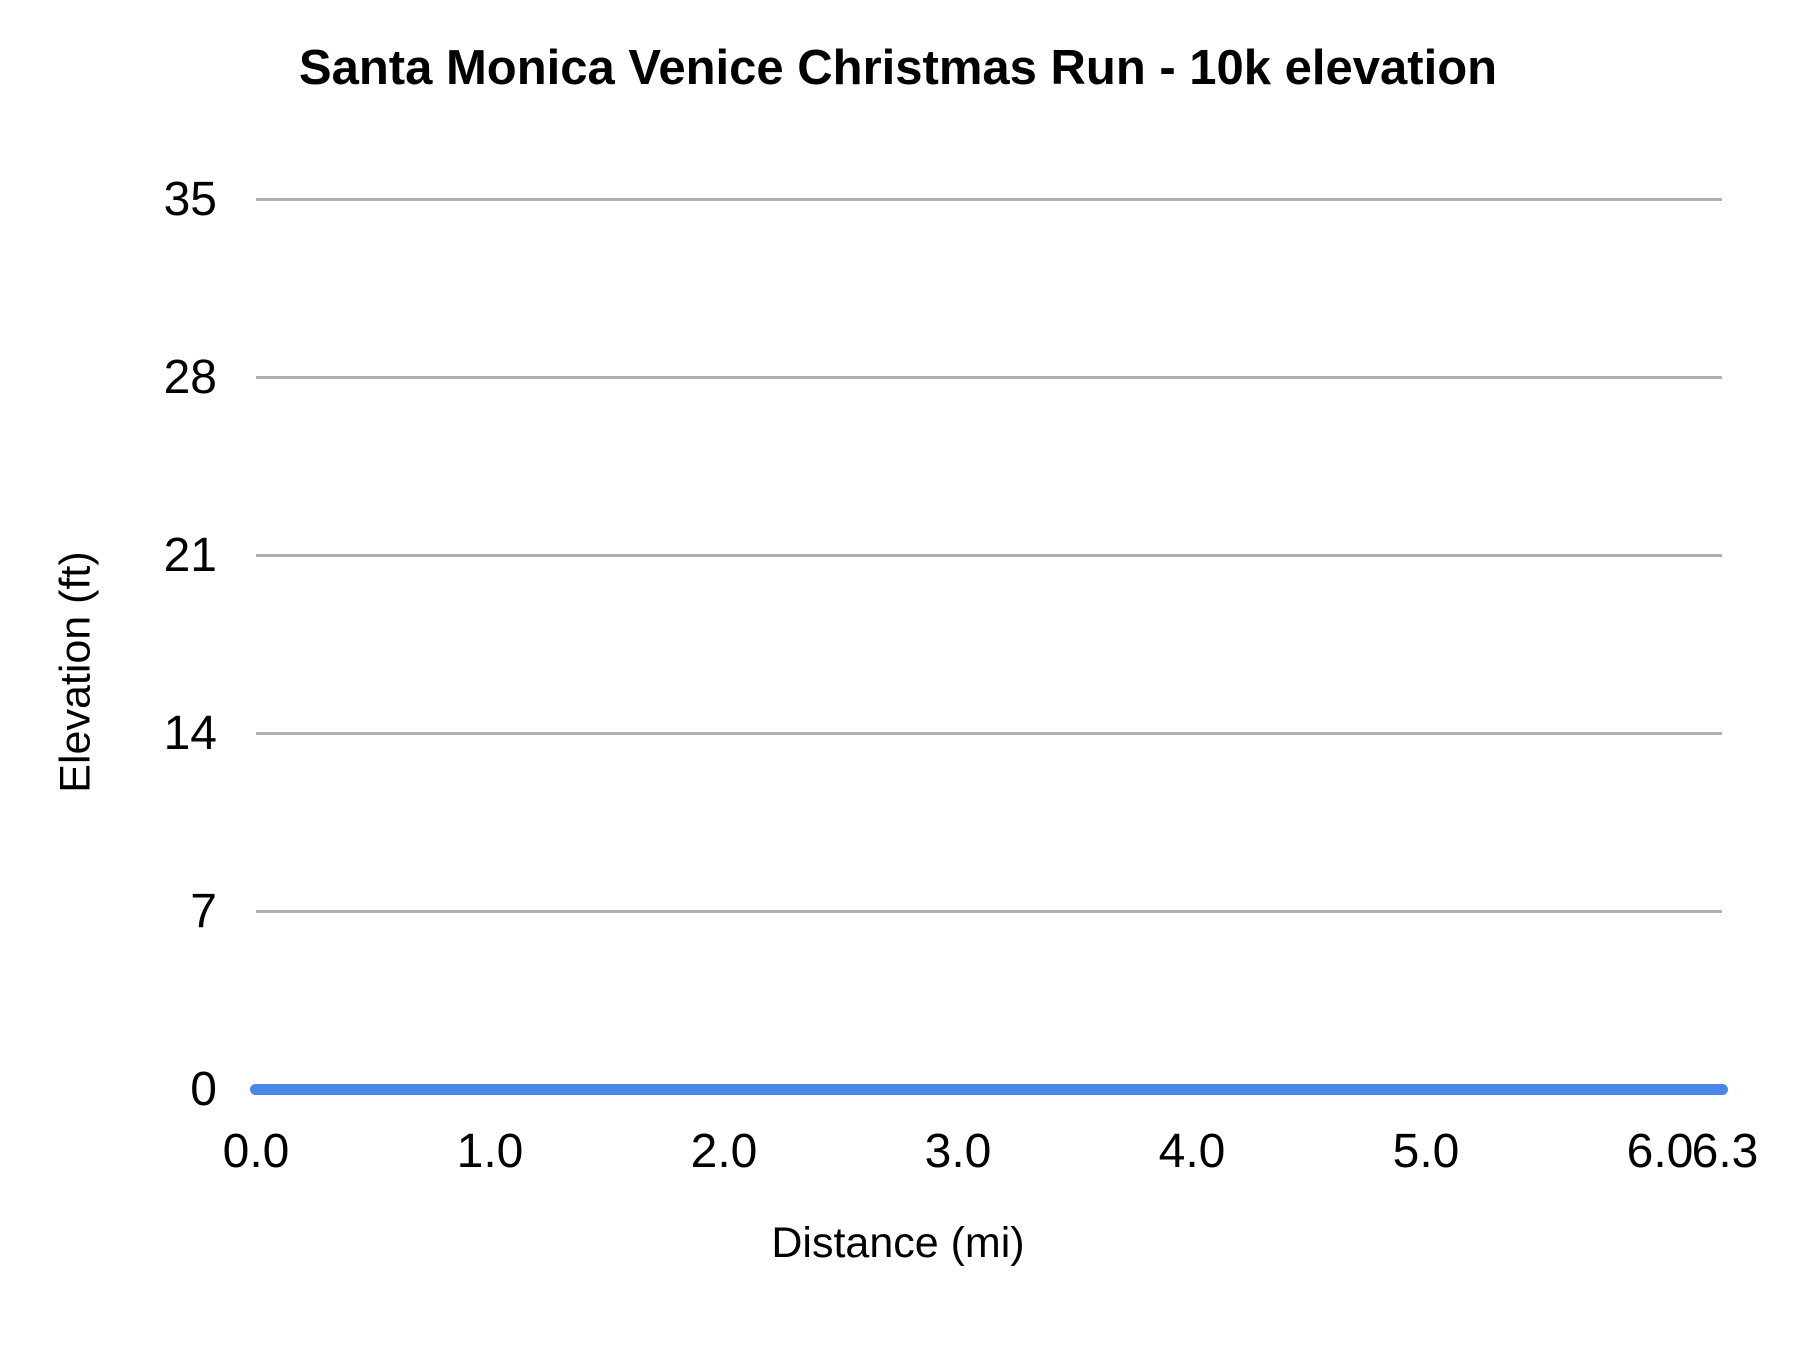 The height and width of the screenshot is (1350, 1800). What do you see at coordinates (1426, 1151) in the screenshot?
I see `x-tick-label-5.0: 5.0` at bounding box center [1426, 1151].